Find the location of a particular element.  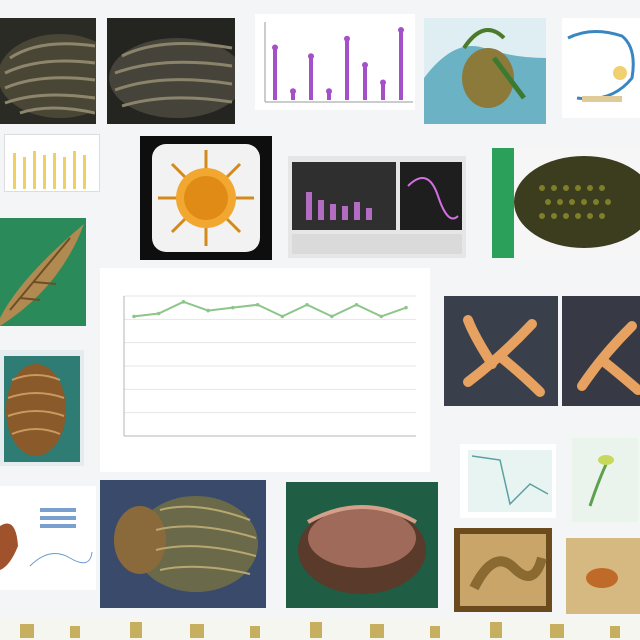

bar-chart-thumbnail is located at coordinates (335, 62).